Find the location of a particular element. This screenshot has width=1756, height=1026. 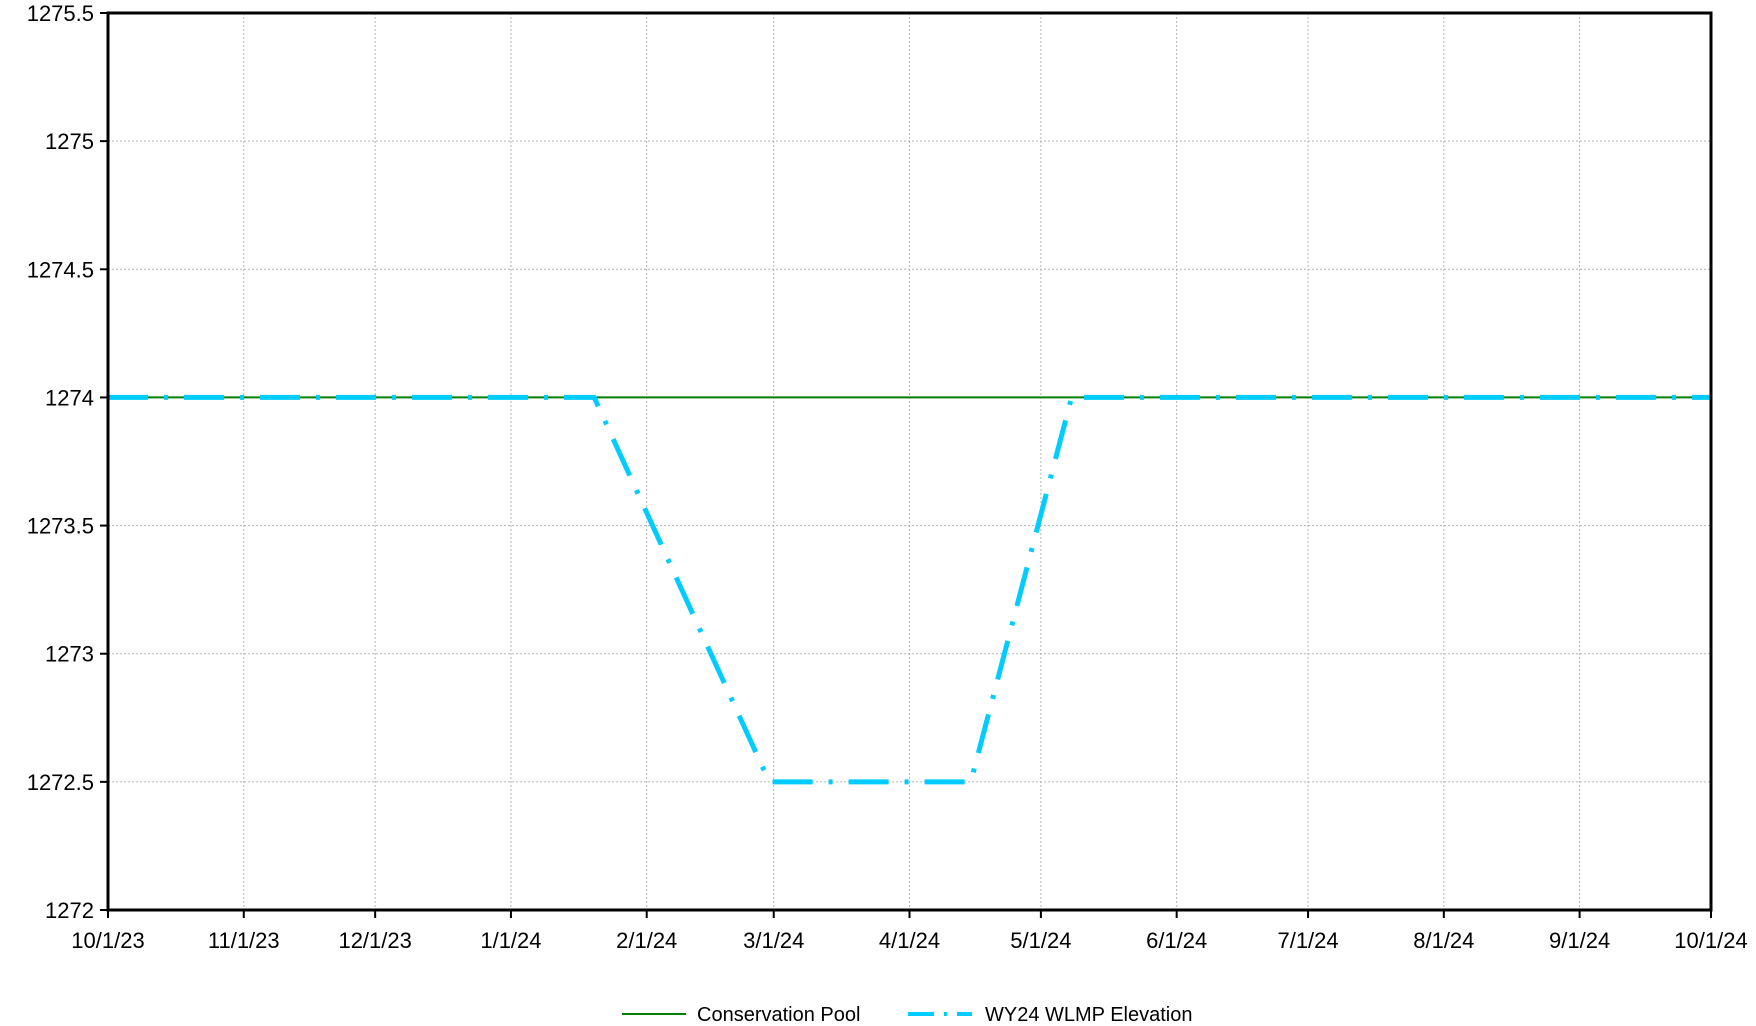

x-tick-label: 6/1/24 is located at coordinates (1176, 940).